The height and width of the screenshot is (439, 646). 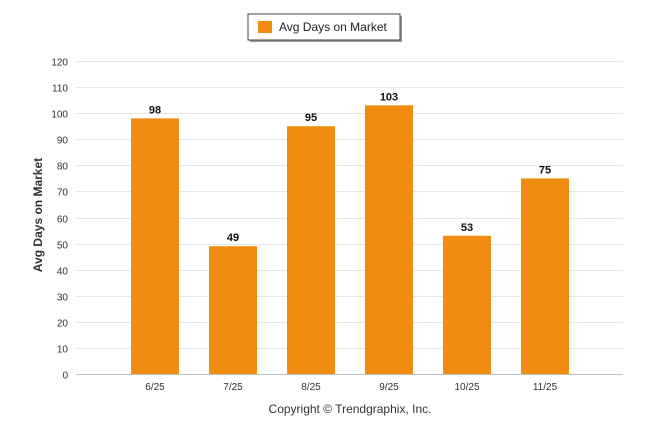 I want to click on data-label: 75, so click(x=545, y=170).